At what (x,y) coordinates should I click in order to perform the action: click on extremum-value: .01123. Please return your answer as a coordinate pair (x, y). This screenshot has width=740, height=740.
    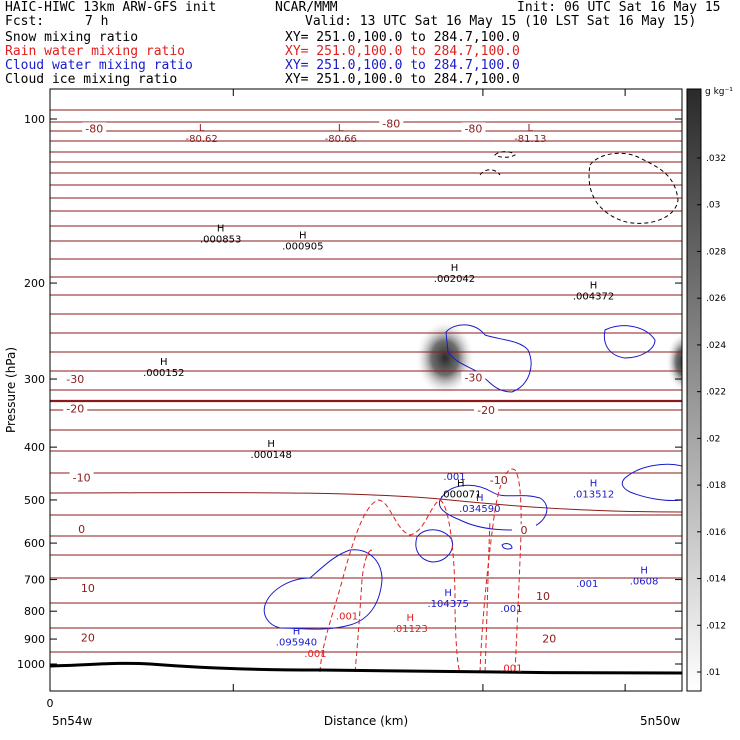
    Looking at the image, I should click on (410, 629).